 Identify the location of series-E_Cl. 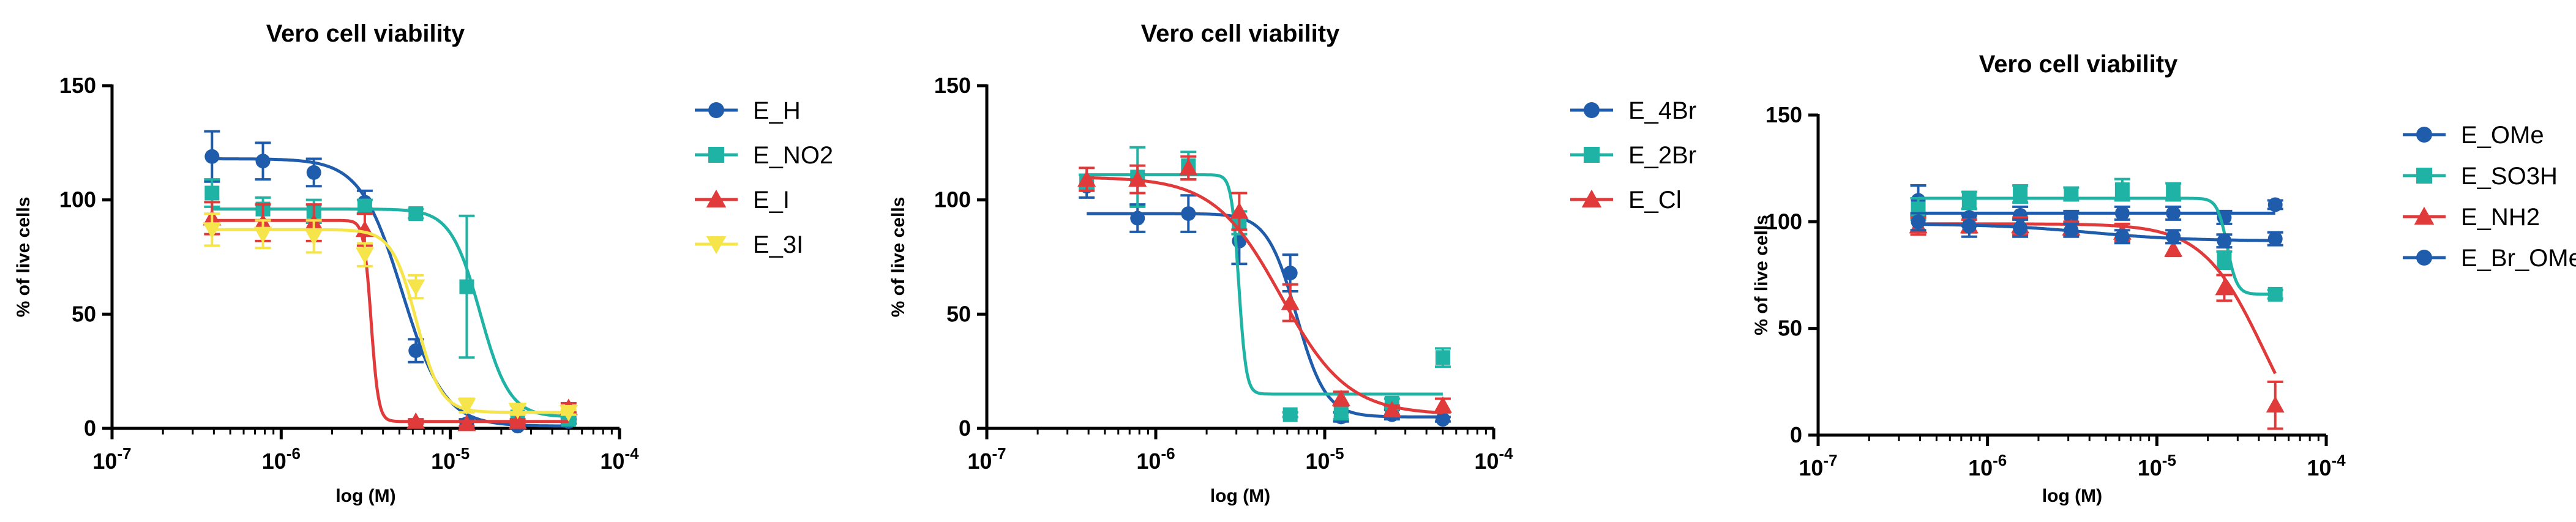
(1265, 286).